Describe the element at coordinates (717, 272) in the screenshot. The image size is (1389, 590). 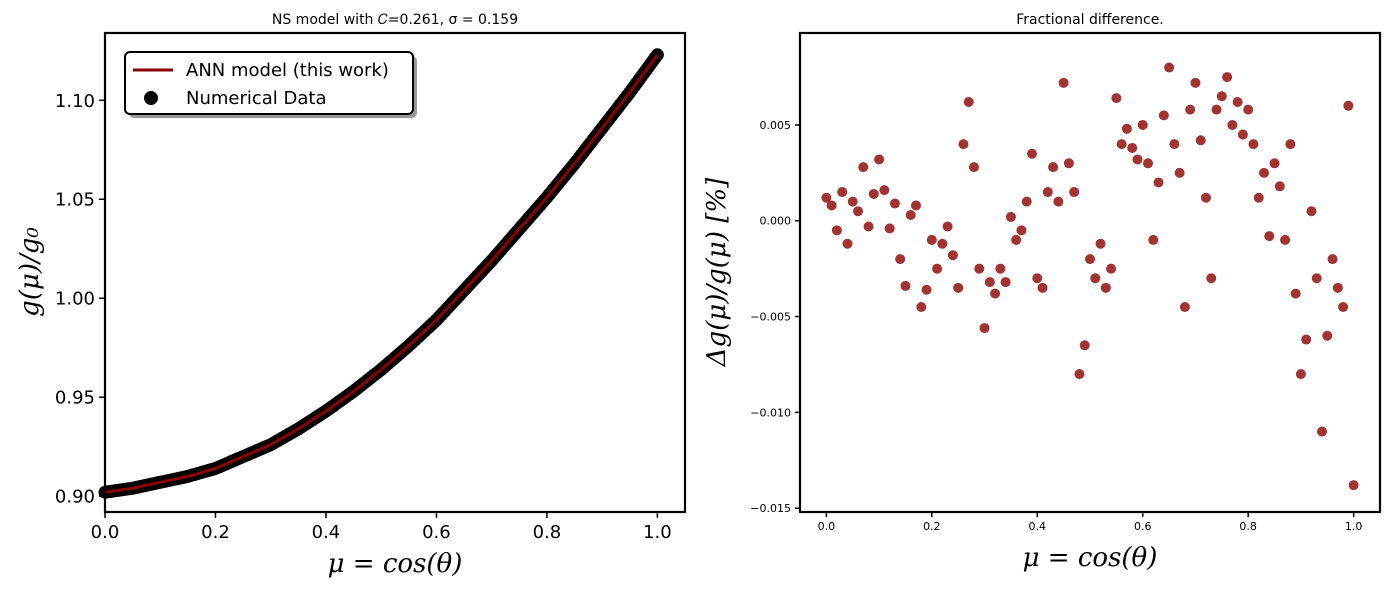
I see `right-y-axis-label: Δg(μ)/g(μ) [%]` at that location.